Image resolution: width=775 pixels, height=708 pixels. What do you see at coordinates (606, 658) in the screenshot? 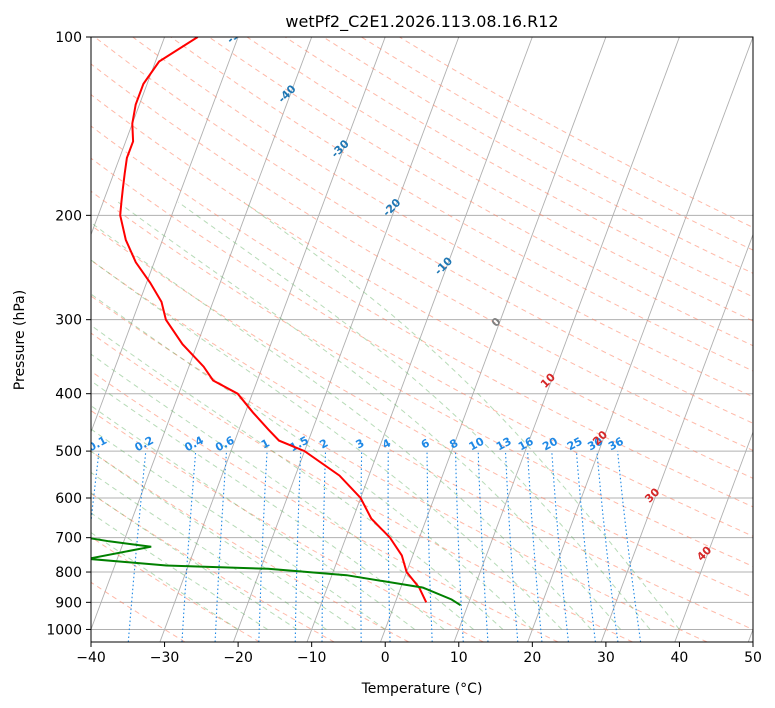
I see `x-tick-label: 30` at bounding box center [606, 658].